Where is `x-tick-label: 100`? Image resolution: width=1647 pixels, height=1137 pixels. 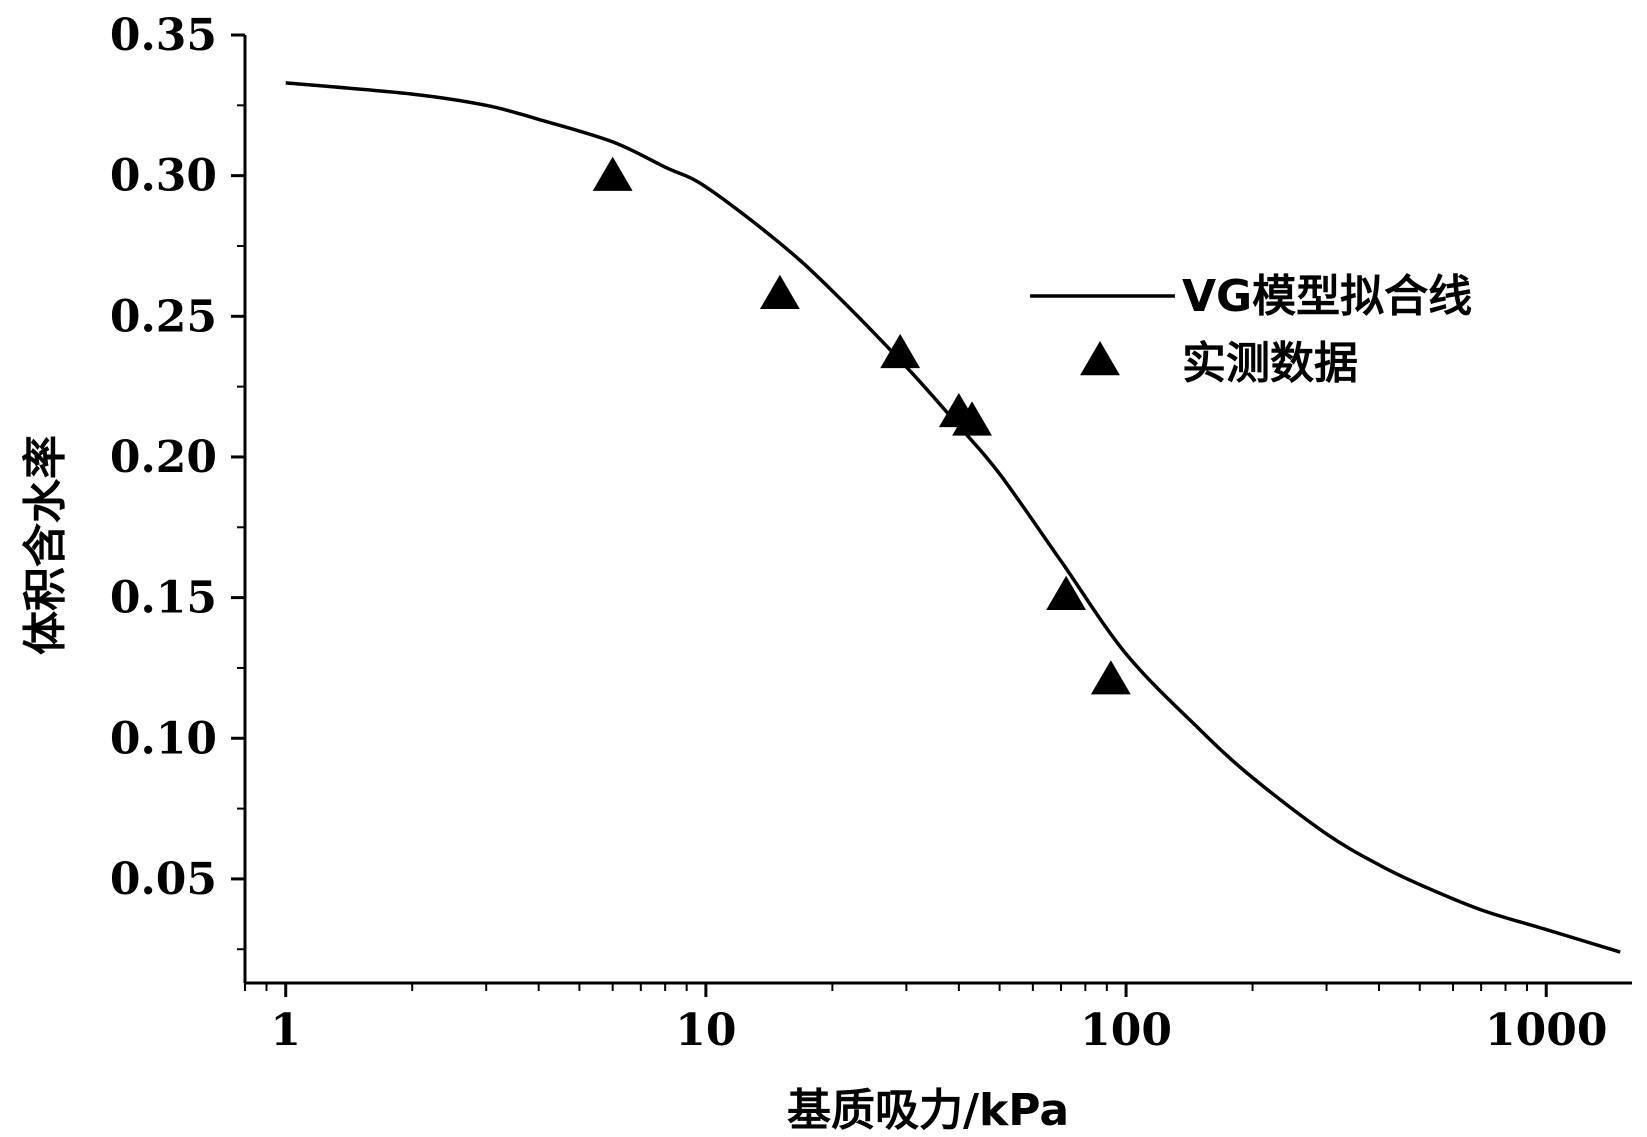 x-tick-label: 100 is located at coordinates (1126, 1030).